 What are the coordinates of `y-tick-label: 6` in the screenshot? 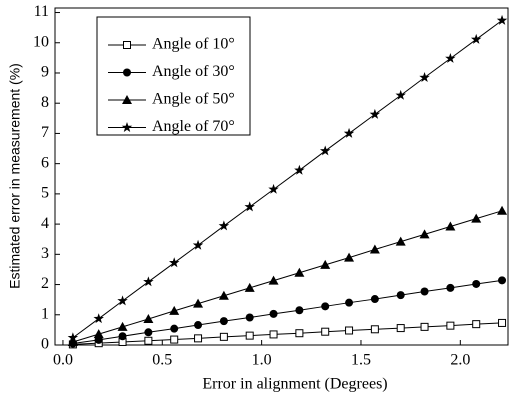 It's located at (45, 162).